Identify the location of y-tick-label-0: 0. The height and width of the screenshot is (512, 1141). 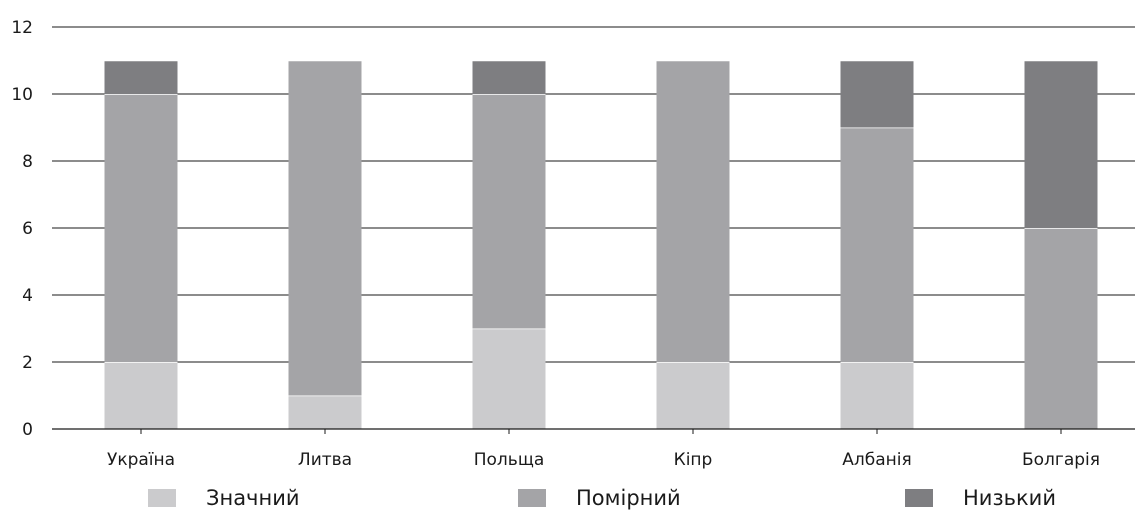
(27, 430).